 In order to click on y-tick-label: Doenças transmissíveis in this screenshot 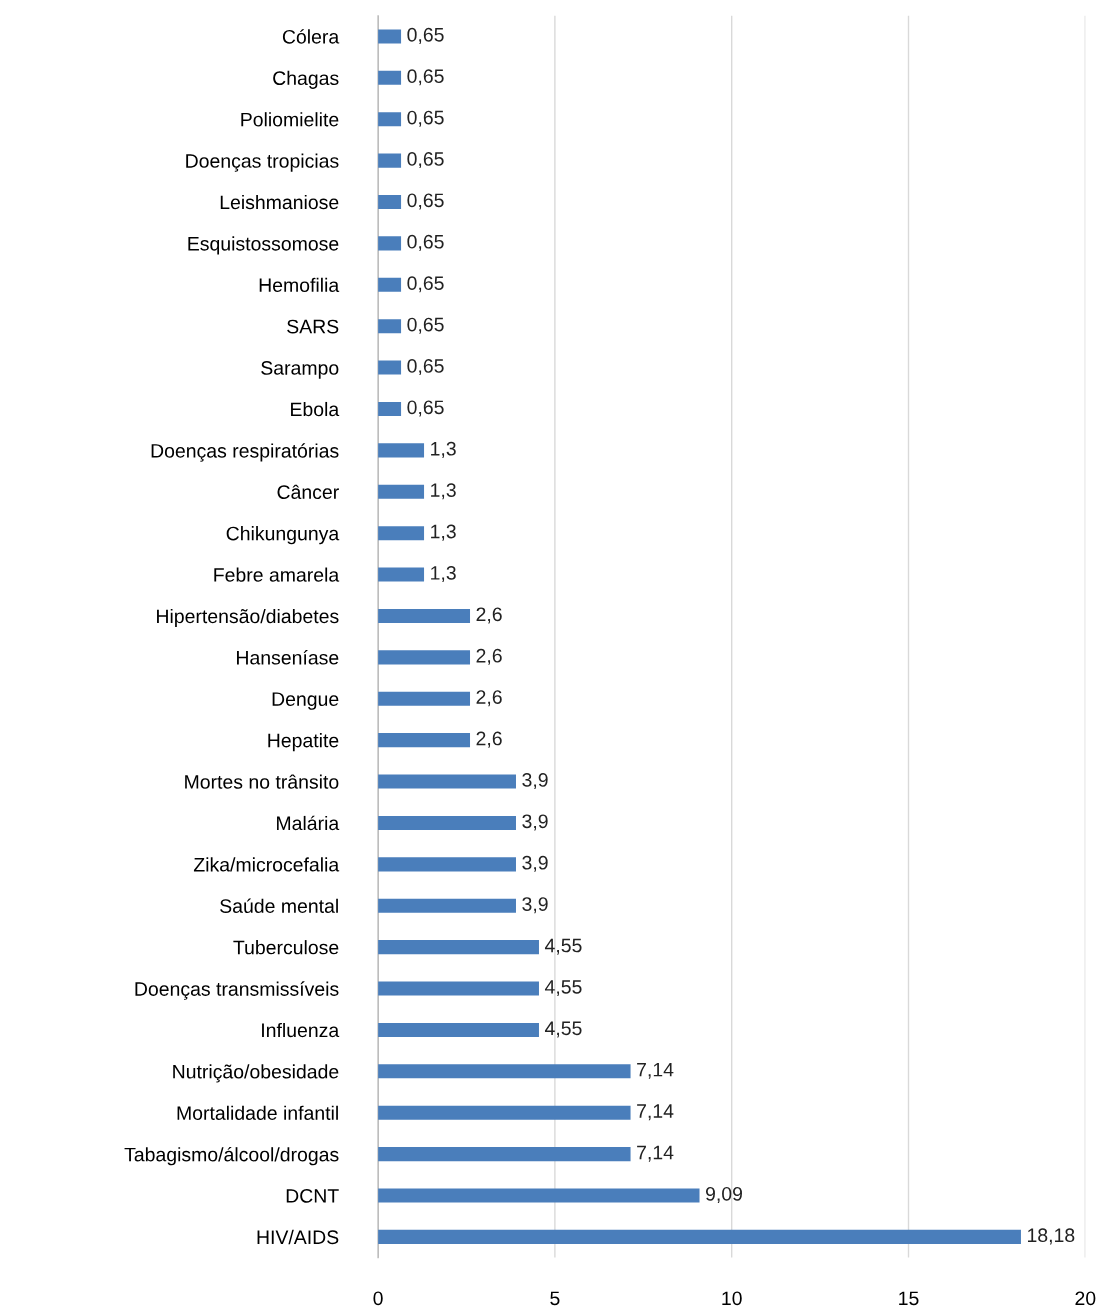, I will do `click(237, 990)`.